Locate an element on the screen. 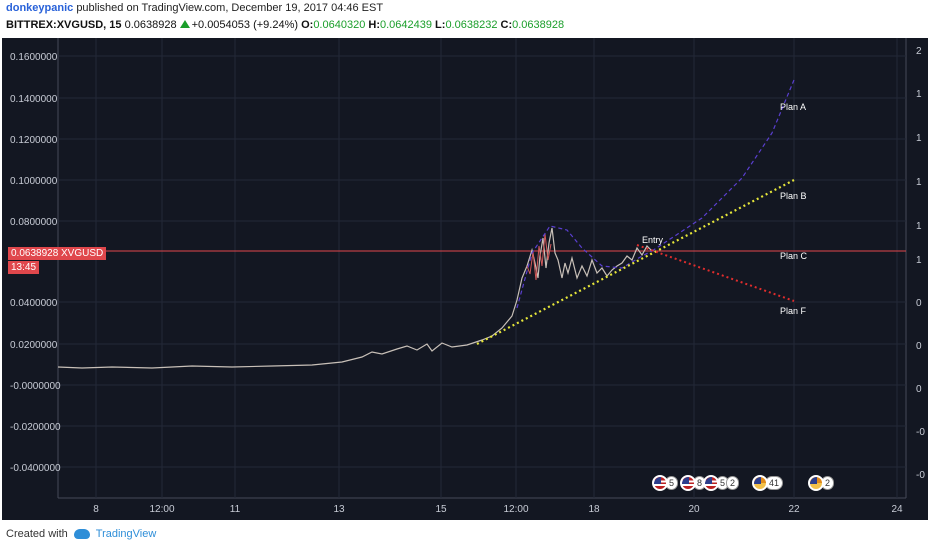 This screenshot has width=932, height=550. time-tick: 11 is located at coordinates (235, 509).